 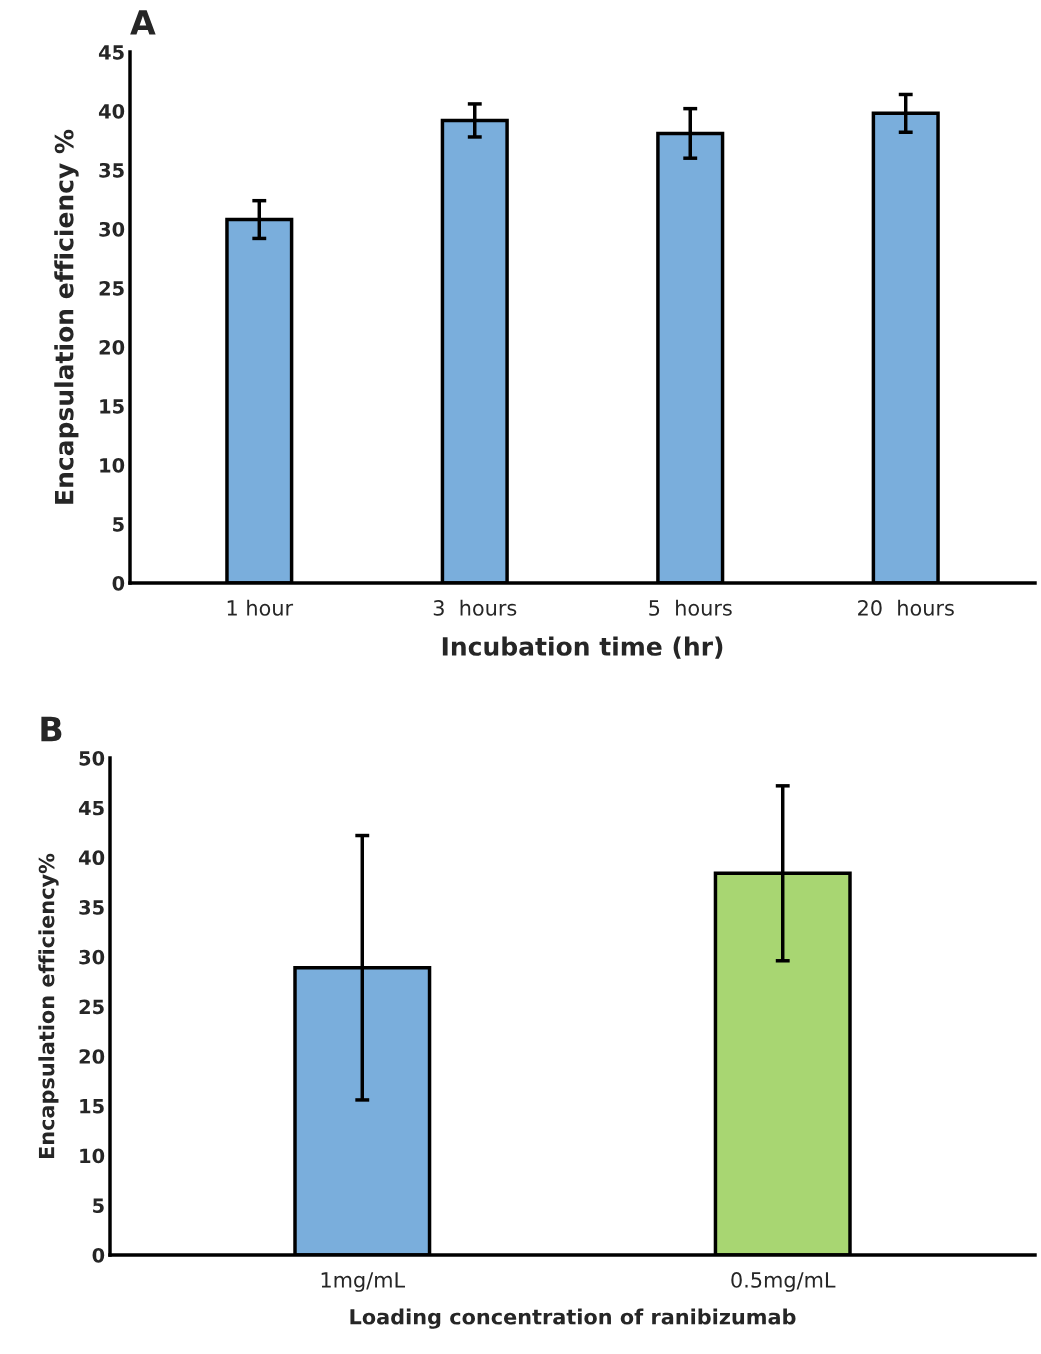 I want to click on x-tick-label: 0.5mg/mL, so click(x=783, y=1282).